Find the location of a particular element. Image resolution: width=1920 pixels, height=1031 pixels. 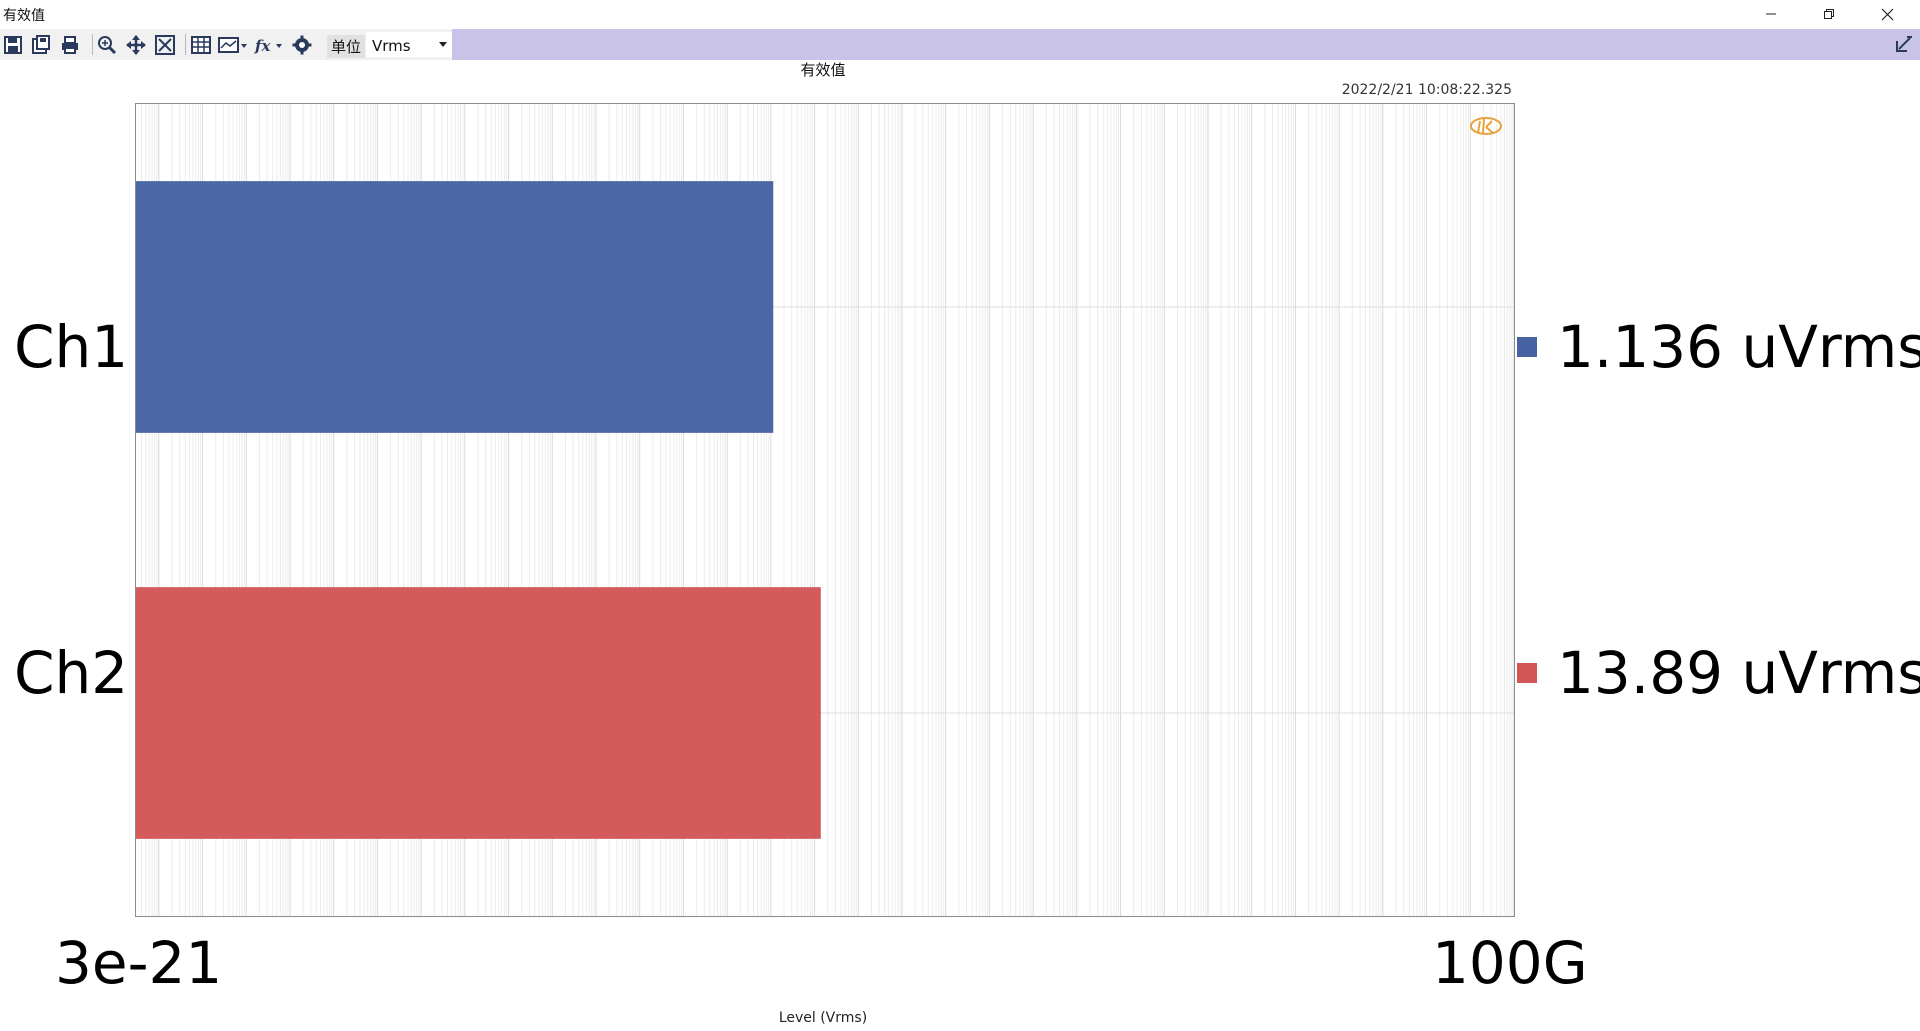

legend-value-ch1: 1.136 uVrms is located at coordinates (1738, 347).